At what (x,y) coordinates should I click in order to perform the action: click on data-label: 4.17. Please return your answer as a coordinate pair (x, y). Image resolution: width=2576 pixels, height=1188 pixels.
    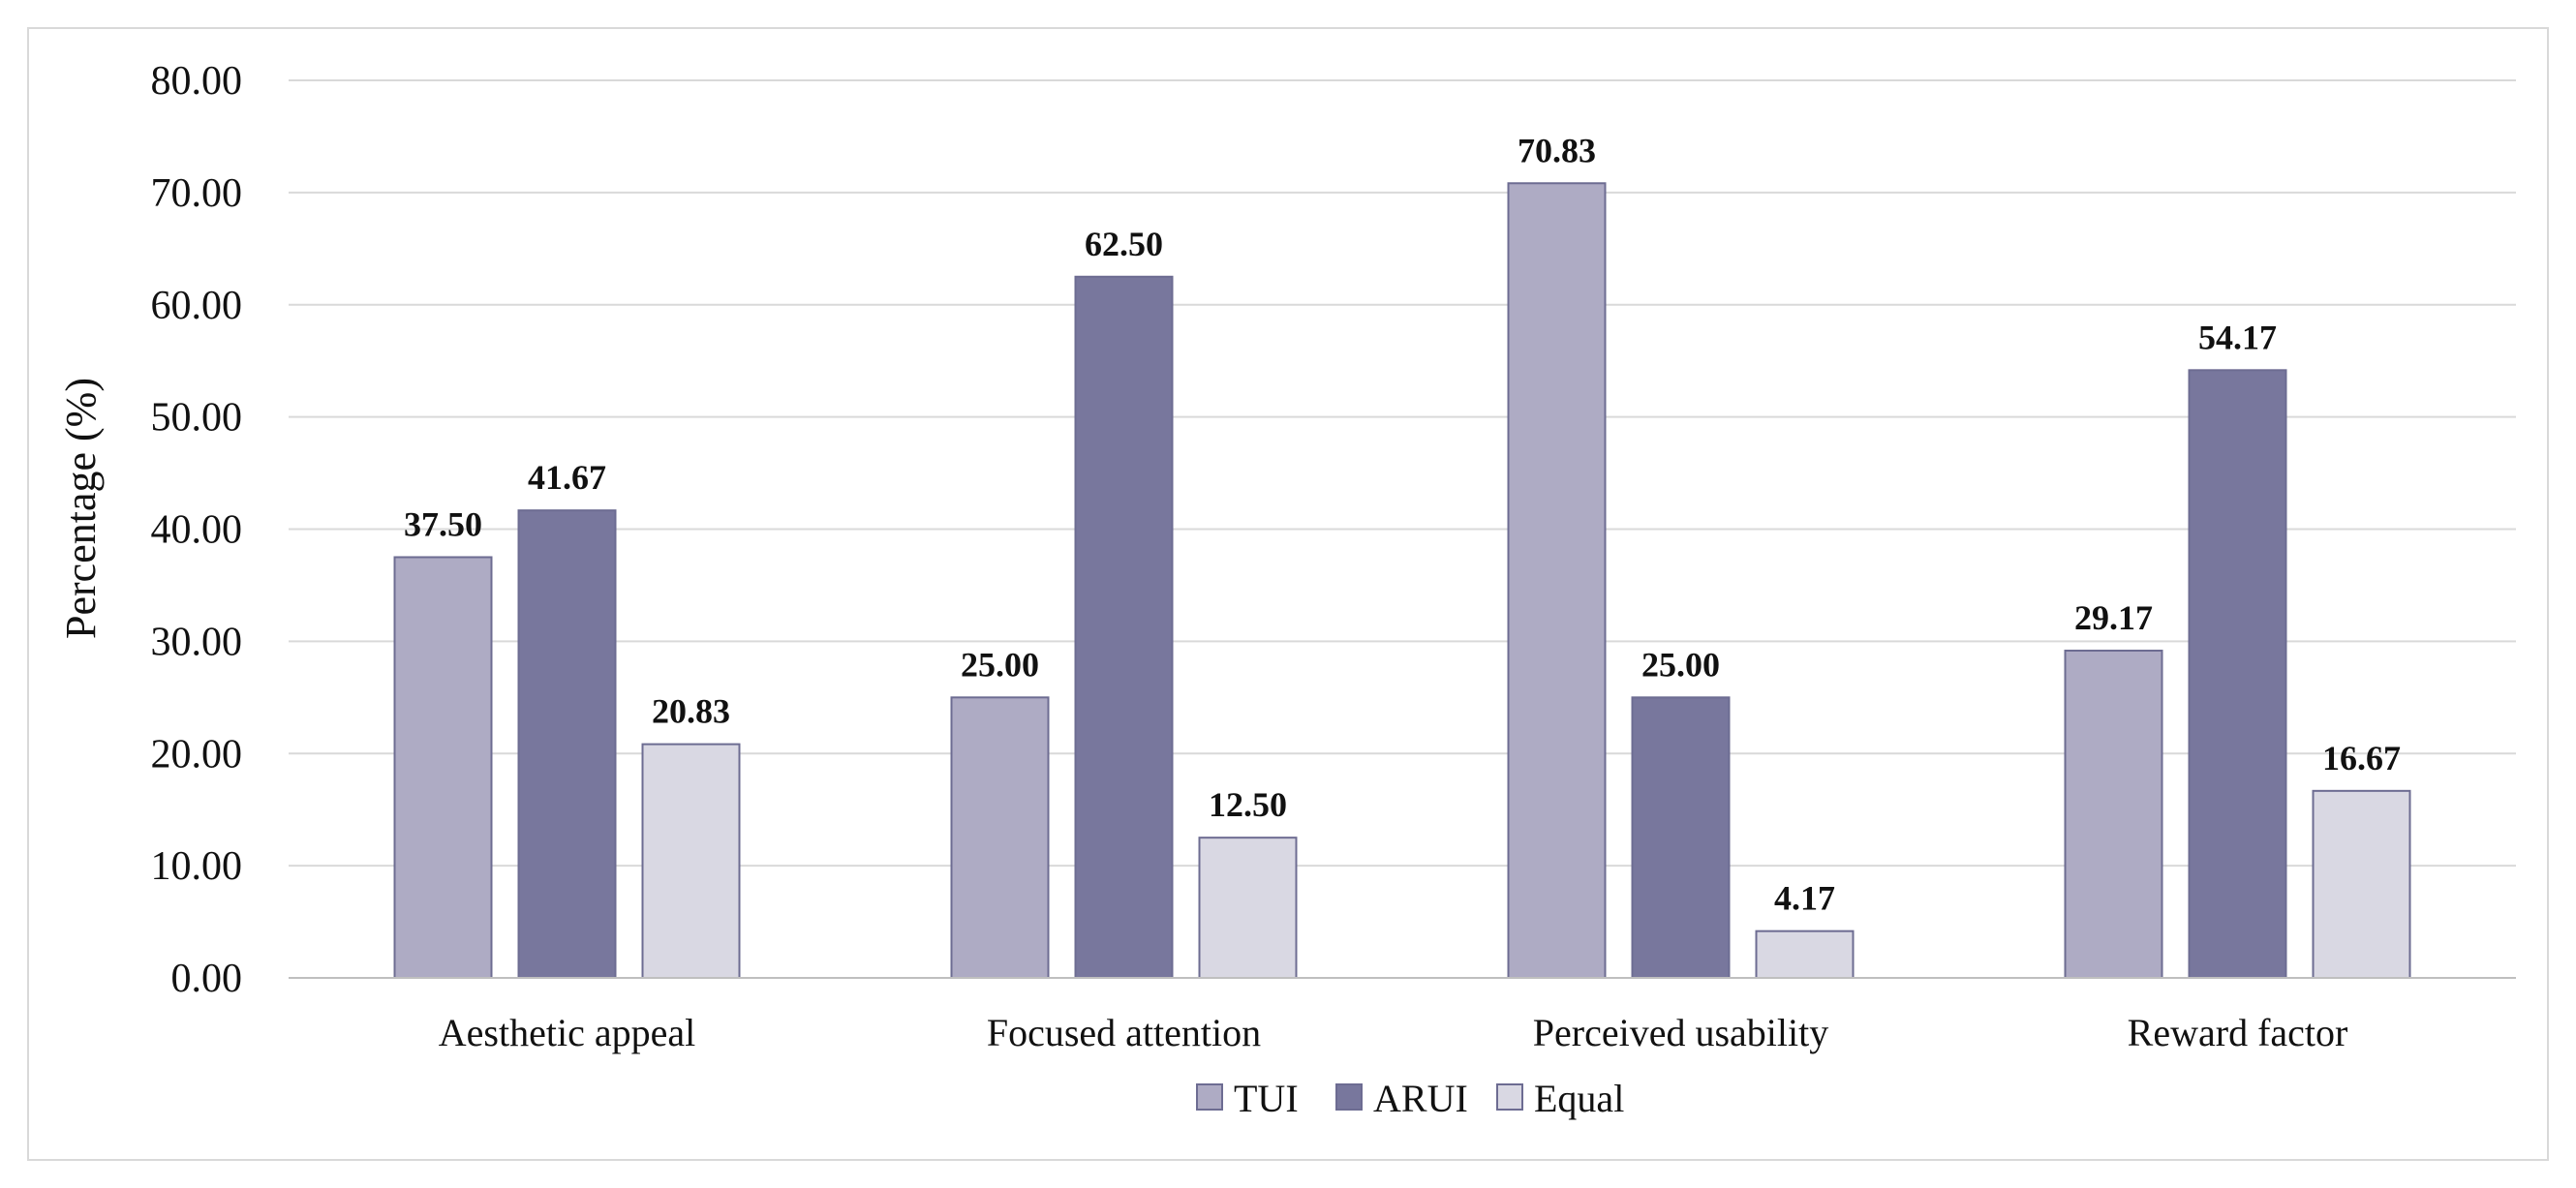
    Looking at the image, I should click on (1804, 898).